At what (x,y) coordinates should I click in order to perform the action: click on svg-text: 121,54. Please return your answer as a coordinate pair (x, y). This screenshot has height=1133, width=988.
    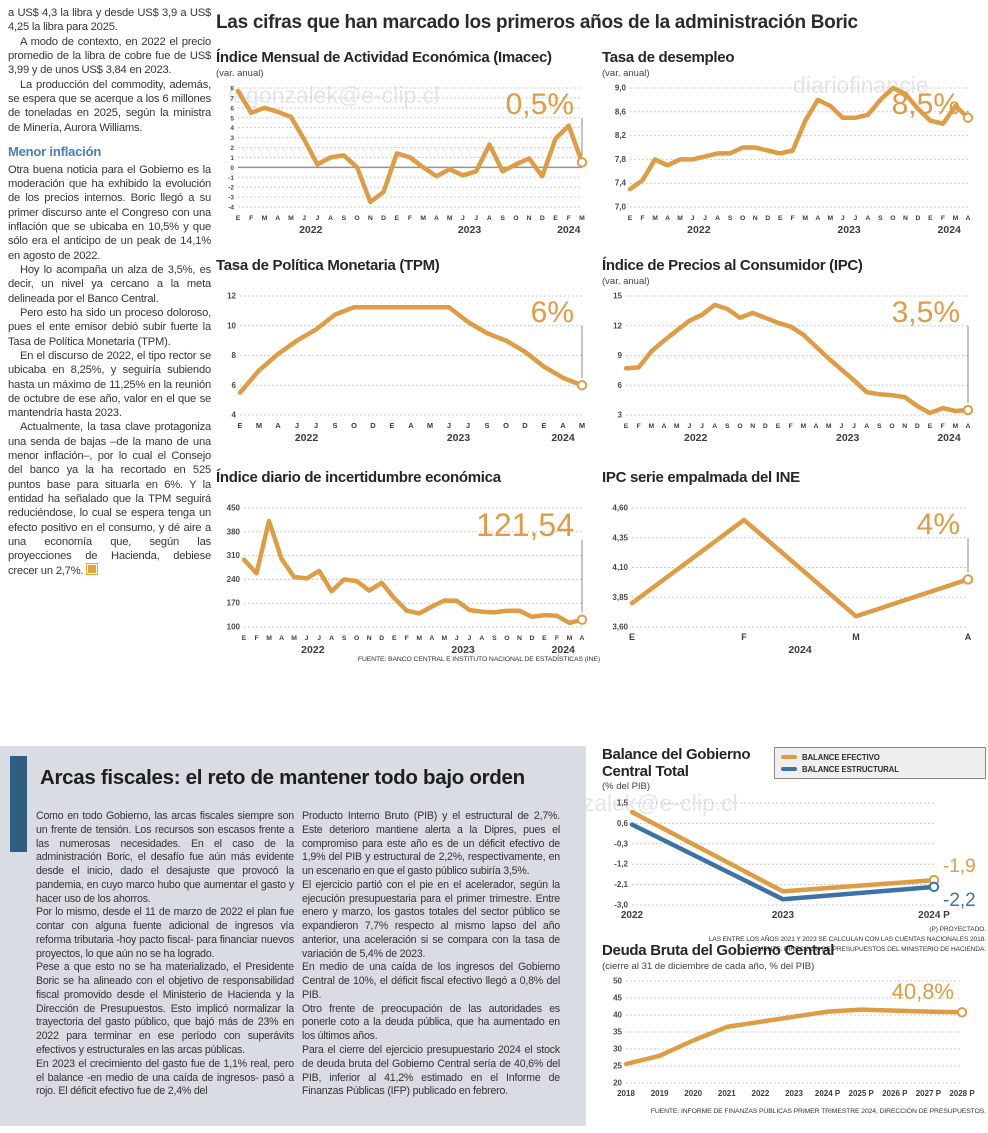
    Looking at the image, I should click on (525, 525).